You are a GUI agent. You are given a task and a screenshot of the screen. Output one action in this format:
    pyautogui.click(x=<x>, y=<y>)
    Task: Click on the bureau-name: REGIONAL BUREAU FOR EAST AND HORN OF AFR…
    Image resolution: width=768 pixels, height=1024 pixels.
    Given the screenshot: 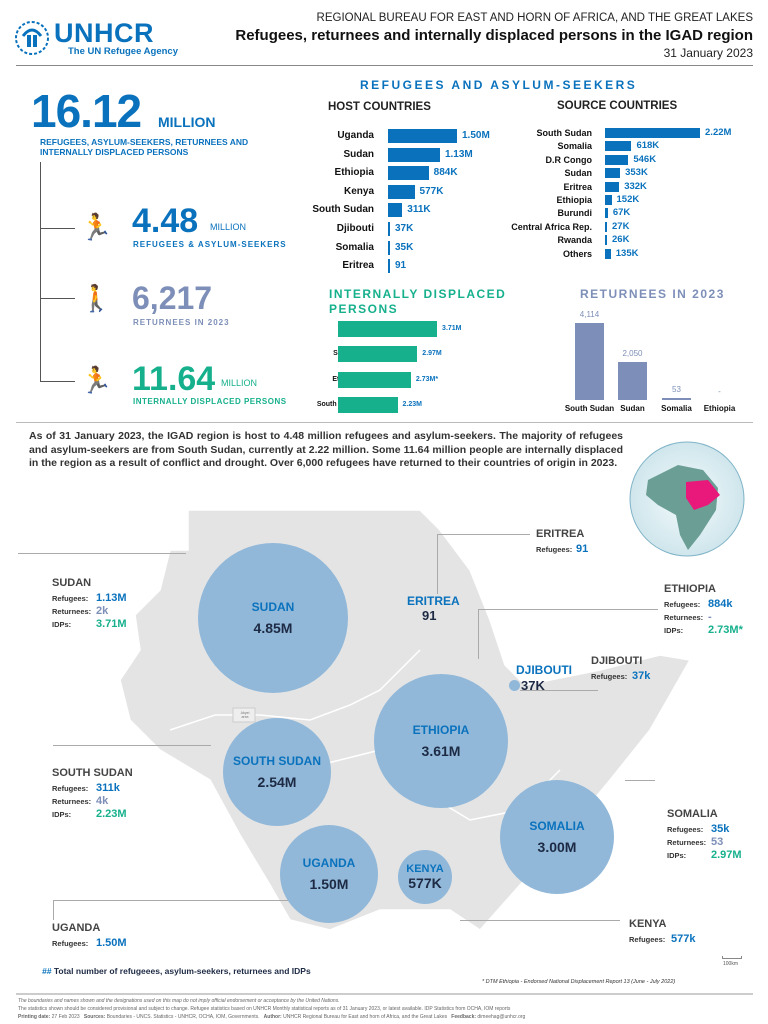 What is the action you would take?
    pyautogui.click(x=534, y=18)
    